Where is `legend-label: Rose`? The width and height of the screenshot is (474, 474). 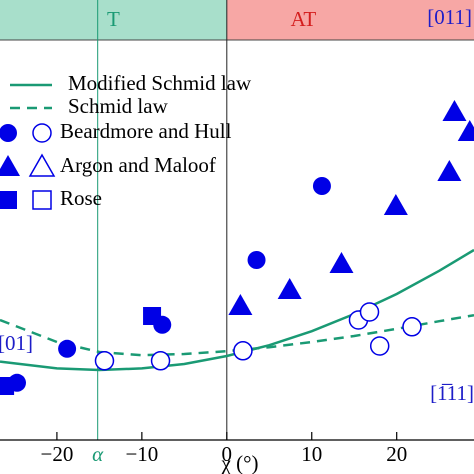 legend-label: Rose is located at coordinates (81, 198).